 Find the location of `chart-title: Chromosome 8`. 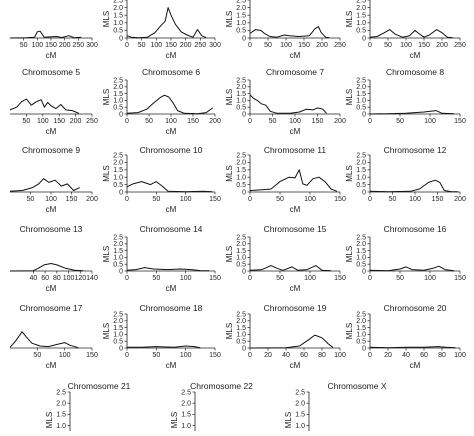

chart-title: Chromosome 8 is located at coordinates (415, 72).